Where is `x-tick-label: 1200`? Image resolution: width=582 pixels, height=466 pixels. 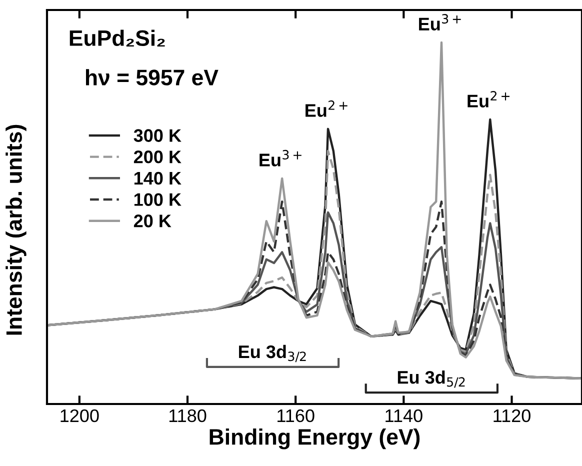
x-tick-label: 1200 is located at coordinates (79, 415).